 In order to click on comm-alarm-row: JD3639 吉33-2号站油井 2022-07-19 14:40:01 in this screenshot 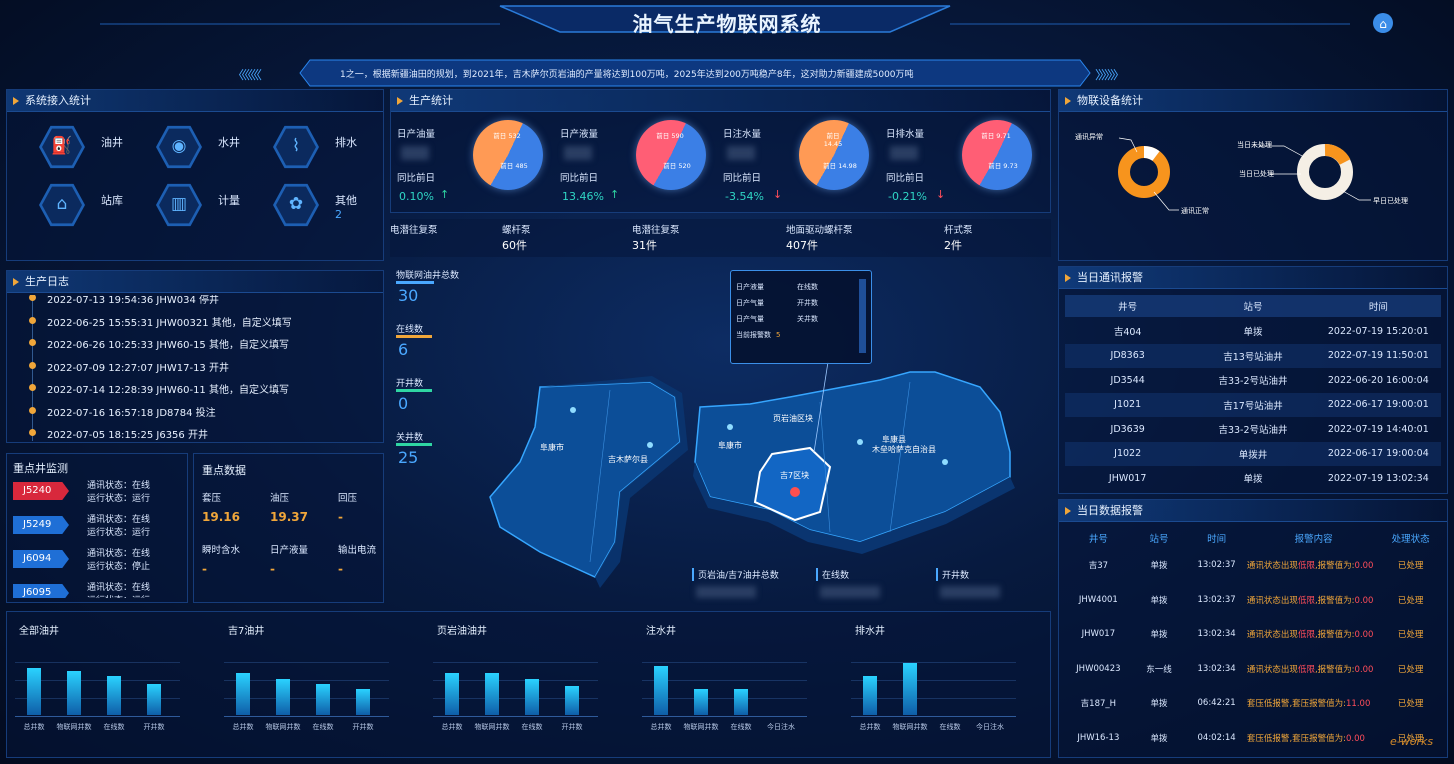, I will do `click(1253, 429)`.